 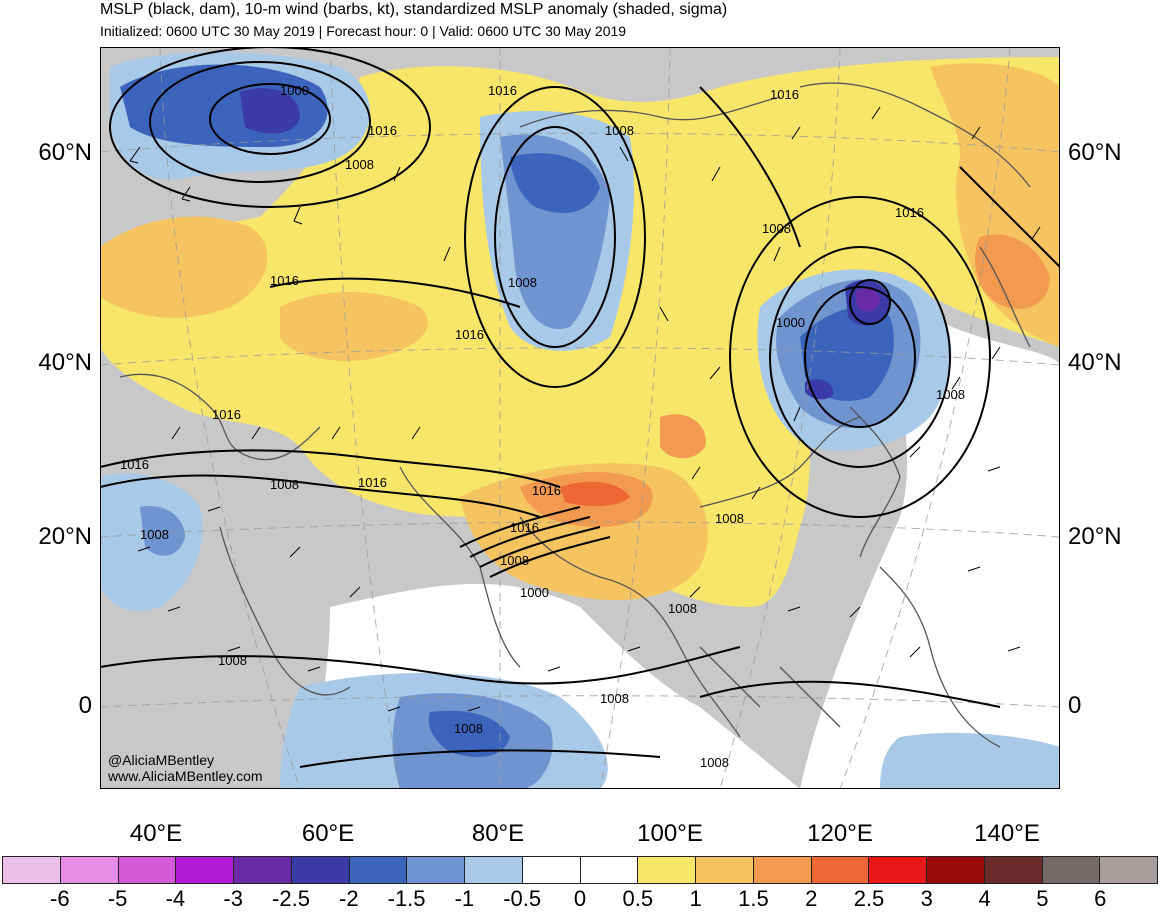 What do you see at coordinates (1095, 362) in the screenshot?
I see `lat-label-right: 40°N` at bounding box center [1095, 362].